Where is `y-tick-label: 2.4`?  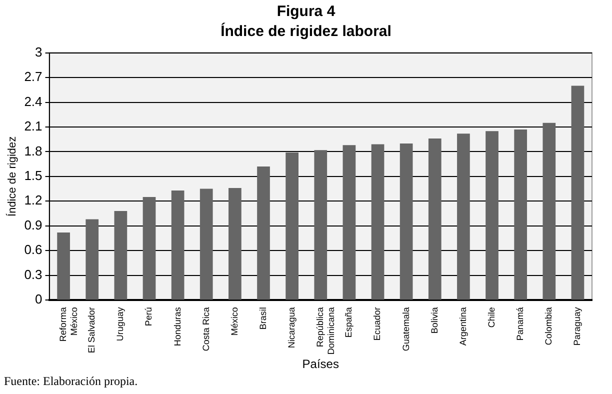 y-tick-label: 2.4 is located at coordinates (33, 101).